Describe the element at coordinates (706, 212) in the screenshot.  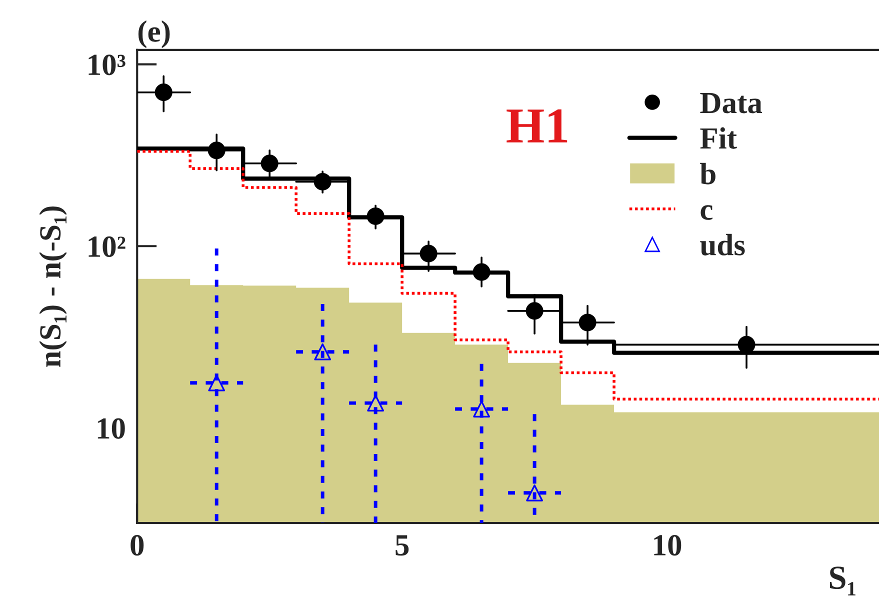
I see `legend-label: c` at that location.